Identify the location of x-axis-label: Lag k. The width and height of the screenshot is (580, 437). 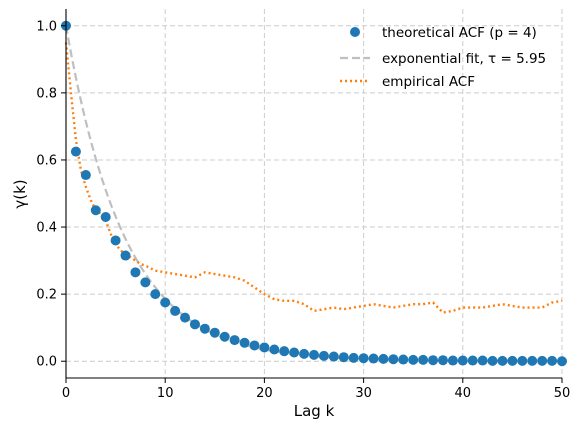
(314, 411).